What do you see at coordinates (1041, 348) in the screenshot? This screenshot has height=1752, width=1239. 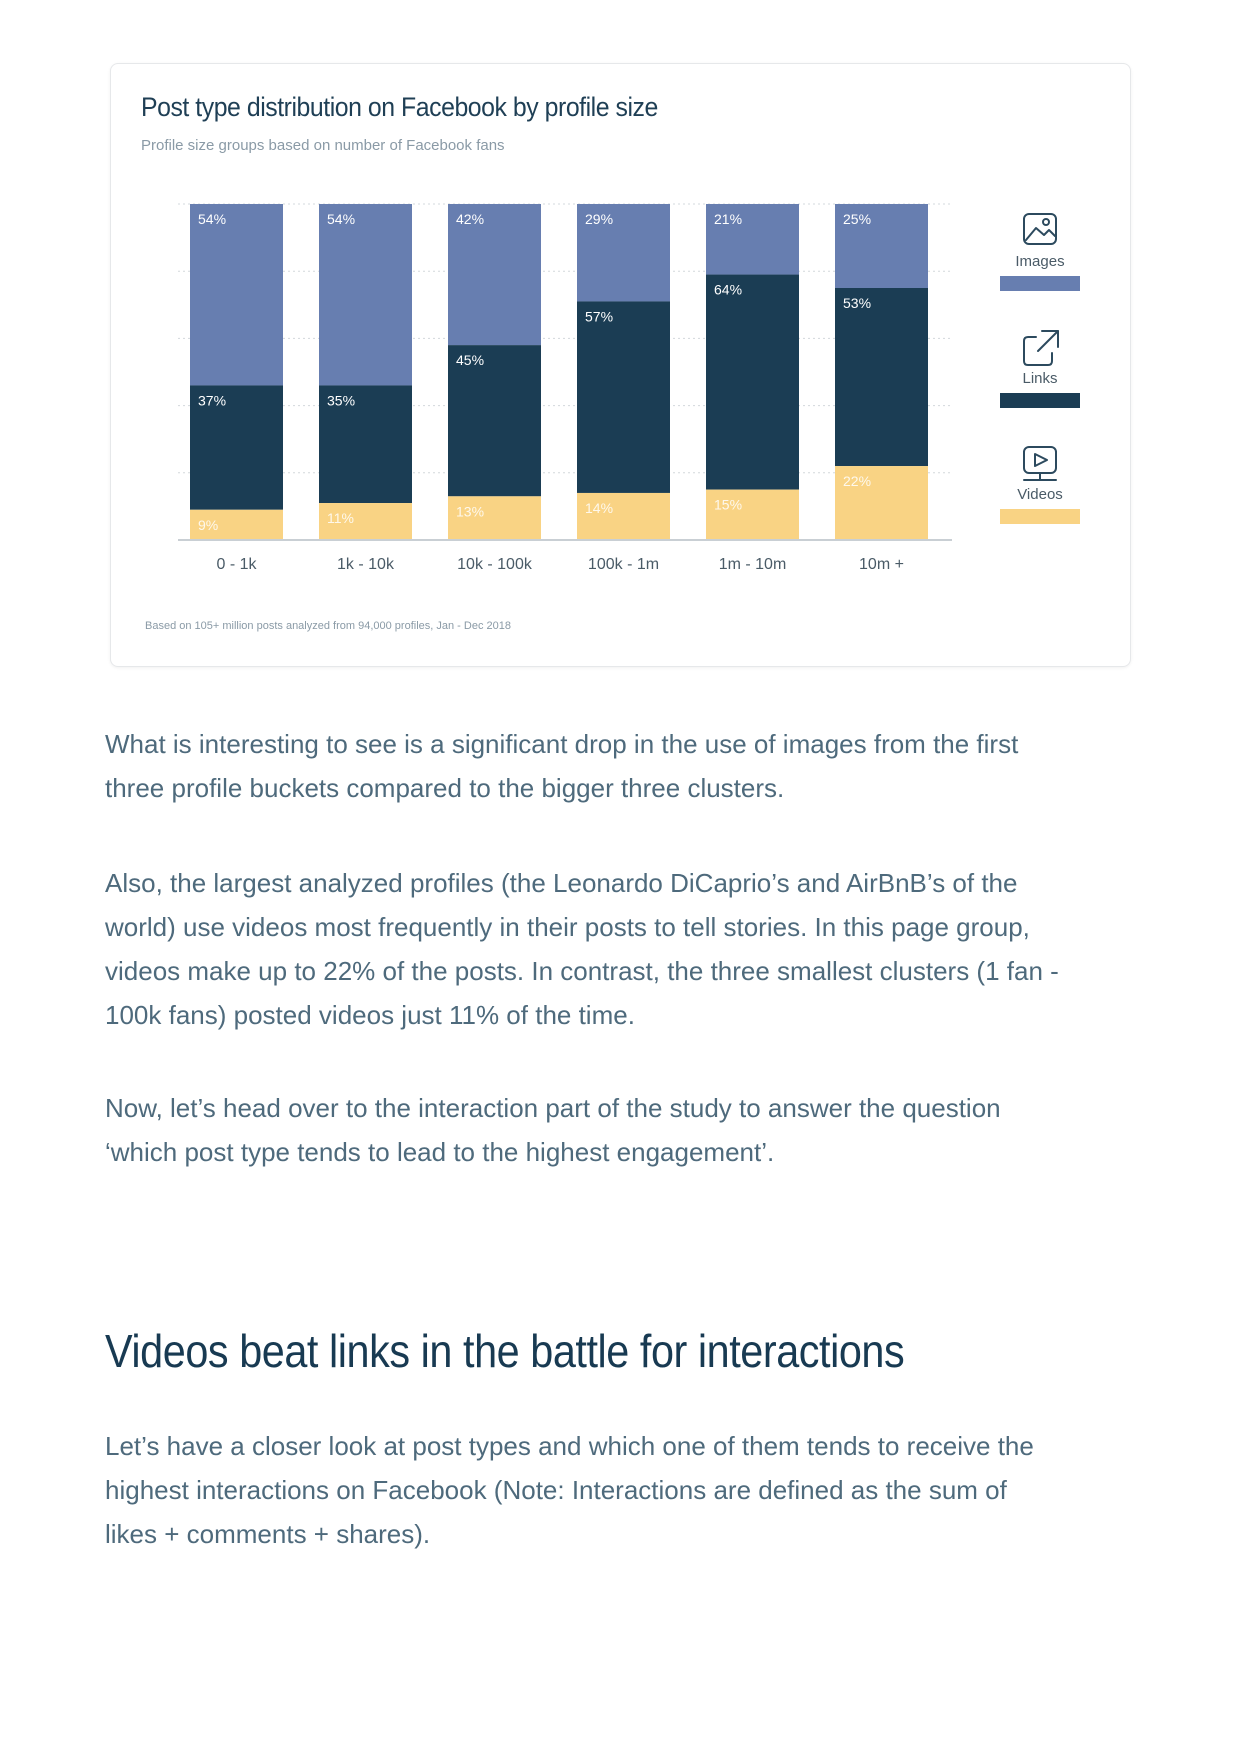 I see `external-link-icon` at bounding box center [1041, 348].